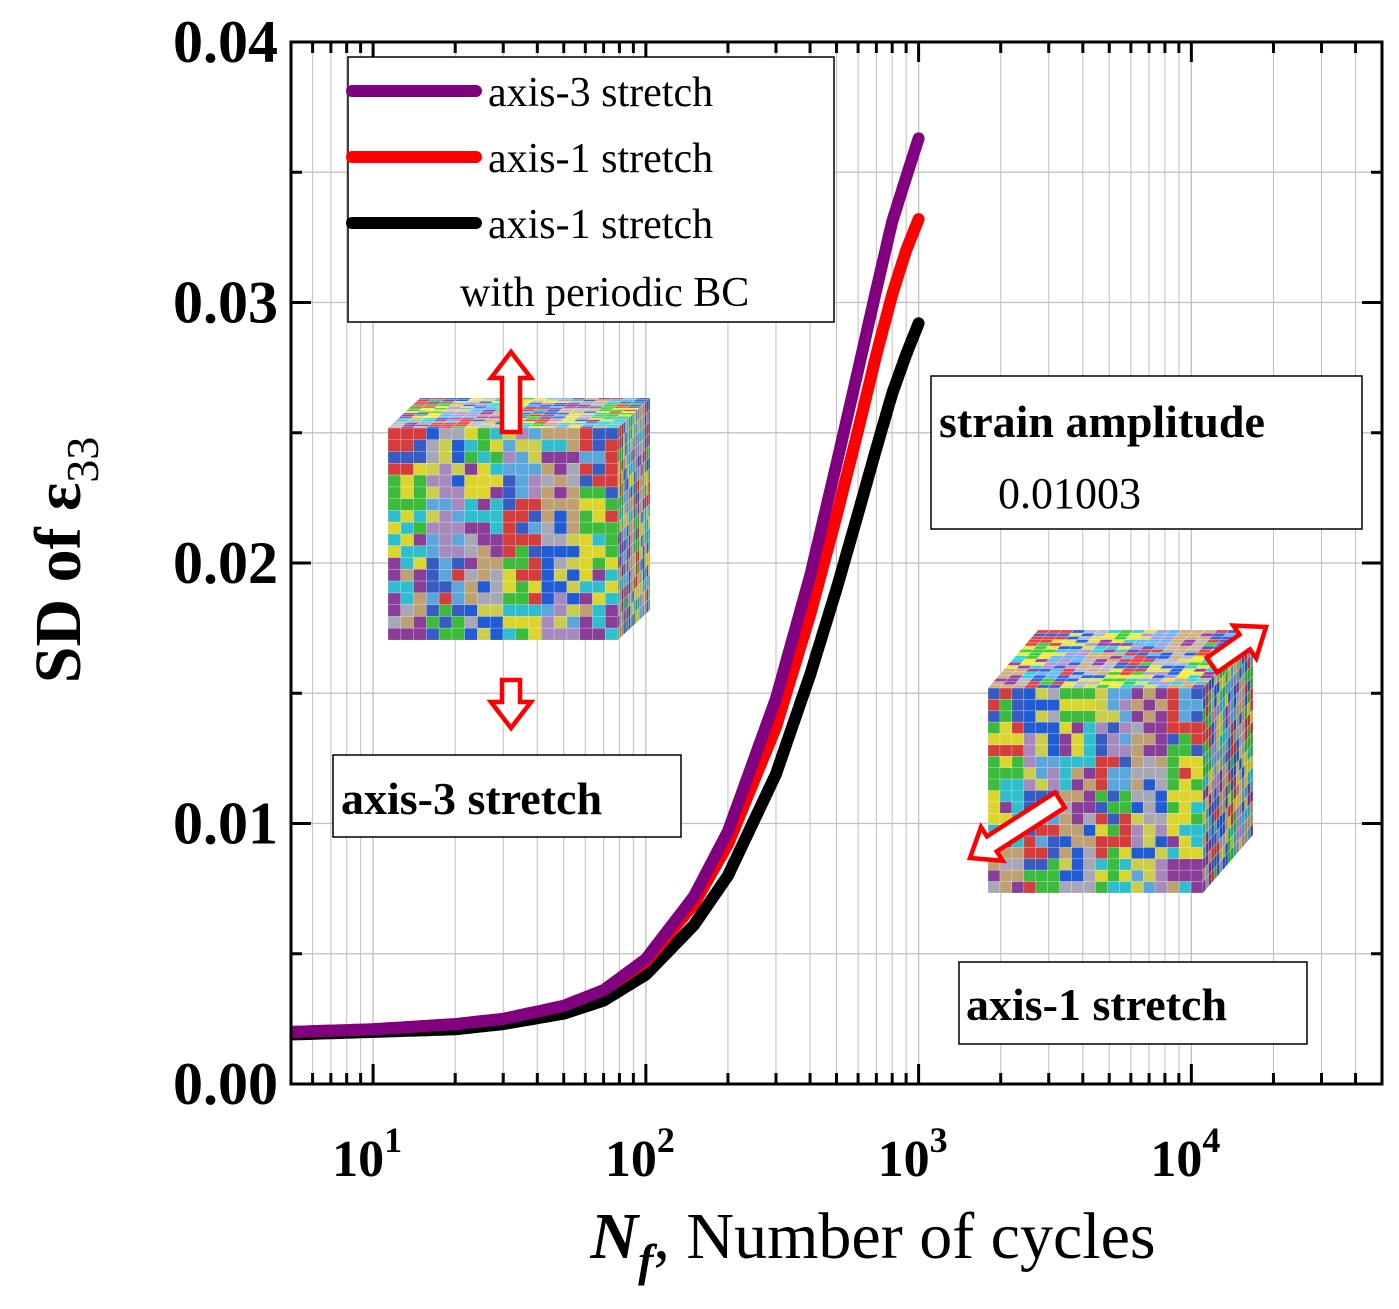 The width and height of the screenshot is (1399, 1309). What do you see at coordinates (511, 391) in the screenshot?
I see `arrow-body` at bounding box center [511, 391].